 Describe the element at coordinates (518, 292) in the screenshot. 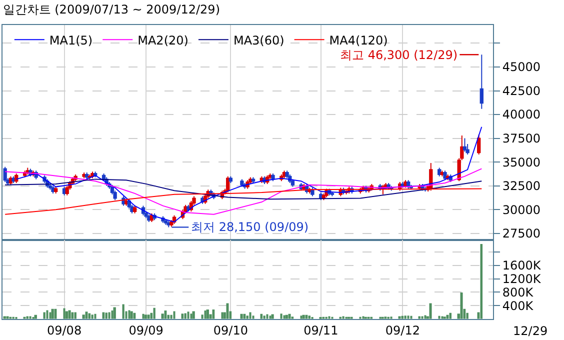

I see `y-tick-label: 800K` at that location.